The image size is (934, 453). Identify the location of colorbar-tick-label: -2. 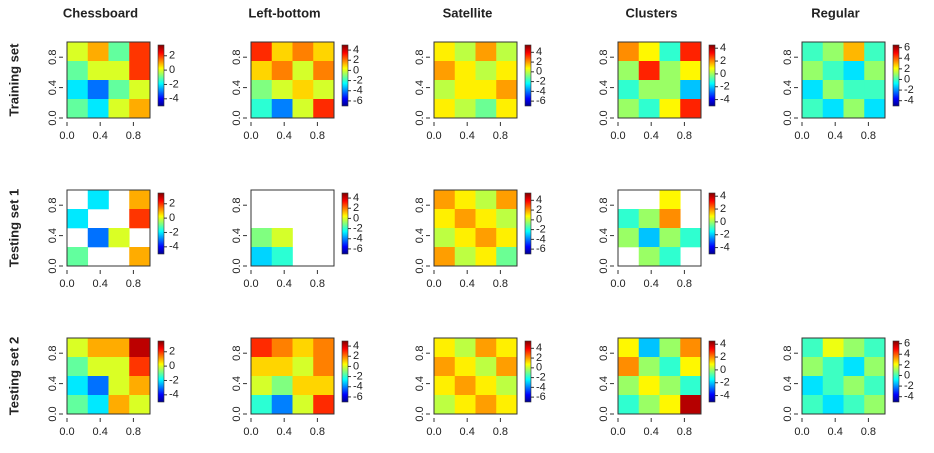
(358, 228).